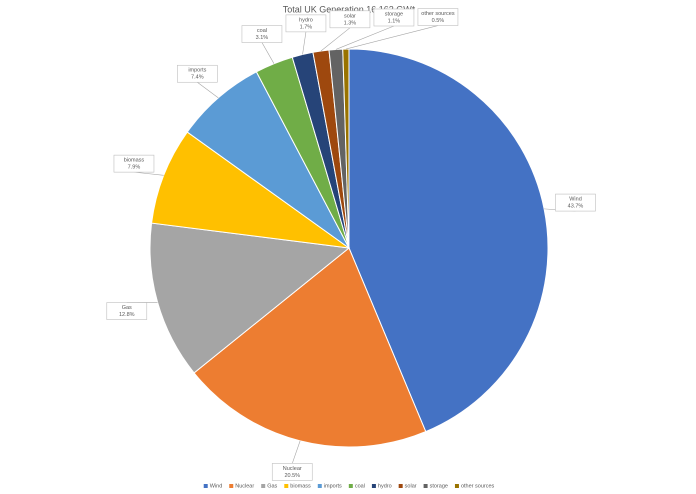 This screenshot has height=494, width=696. I want to click on legend-label: other sources, so click(478, 486).